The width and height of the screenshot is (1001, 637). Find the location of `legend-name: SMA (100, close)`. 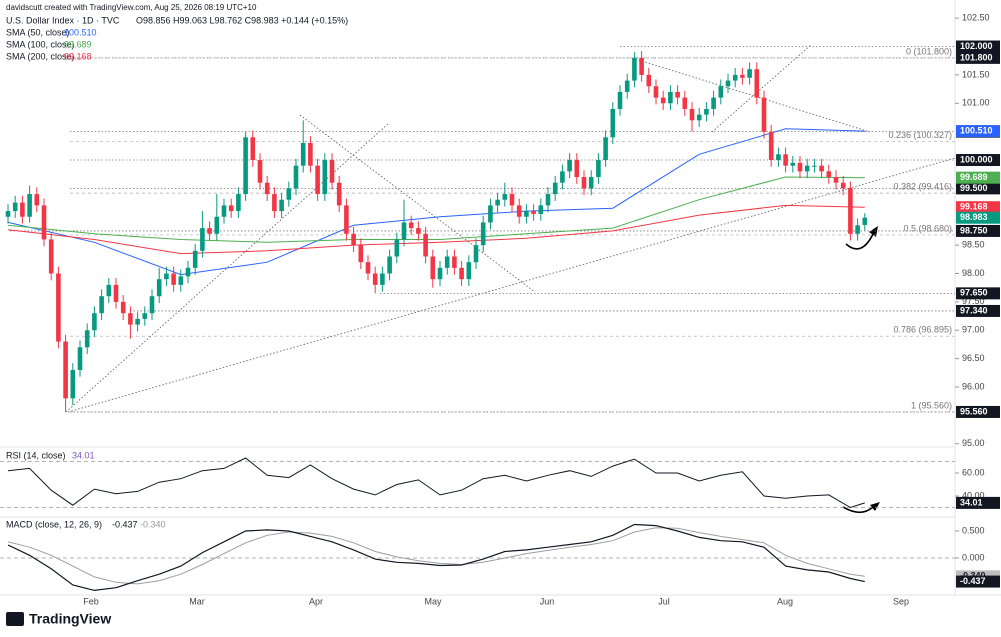

legend-name: SMA (100, close) is located at coordinates (40, 44).